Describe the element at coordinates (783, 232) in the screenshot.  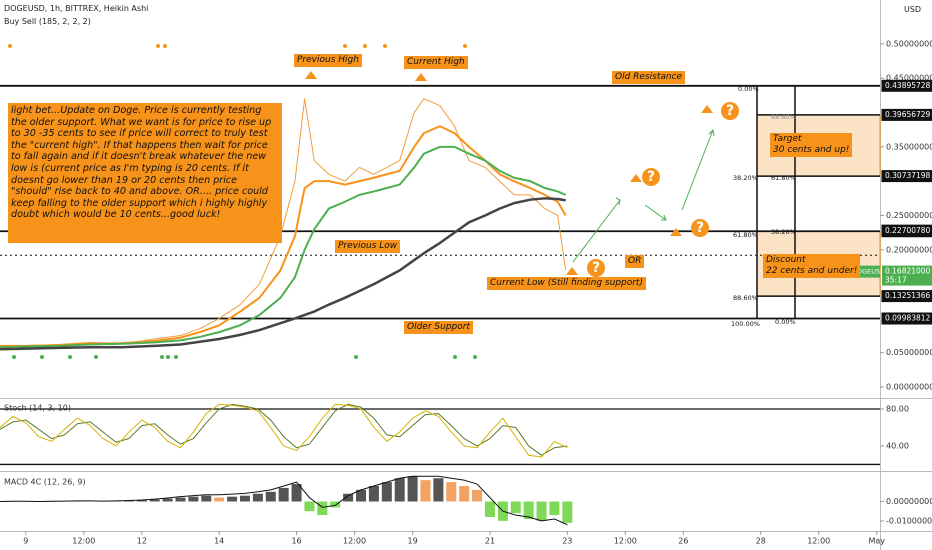
I see `fib-label: 38.20%` at that location.